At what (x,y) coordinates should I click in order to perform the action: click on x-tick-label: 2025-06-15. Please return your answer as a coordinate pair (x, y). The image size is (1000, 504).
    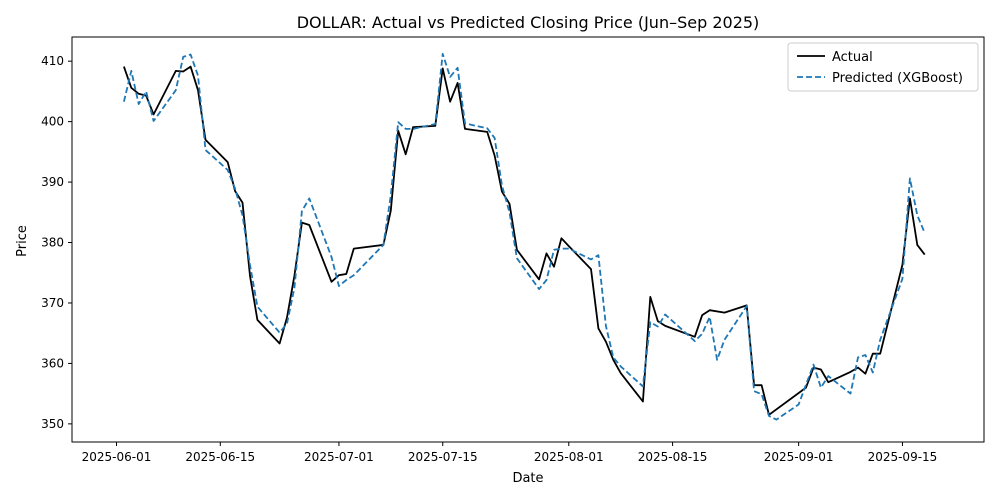
    Looking at the image, I should click on (220, 457).